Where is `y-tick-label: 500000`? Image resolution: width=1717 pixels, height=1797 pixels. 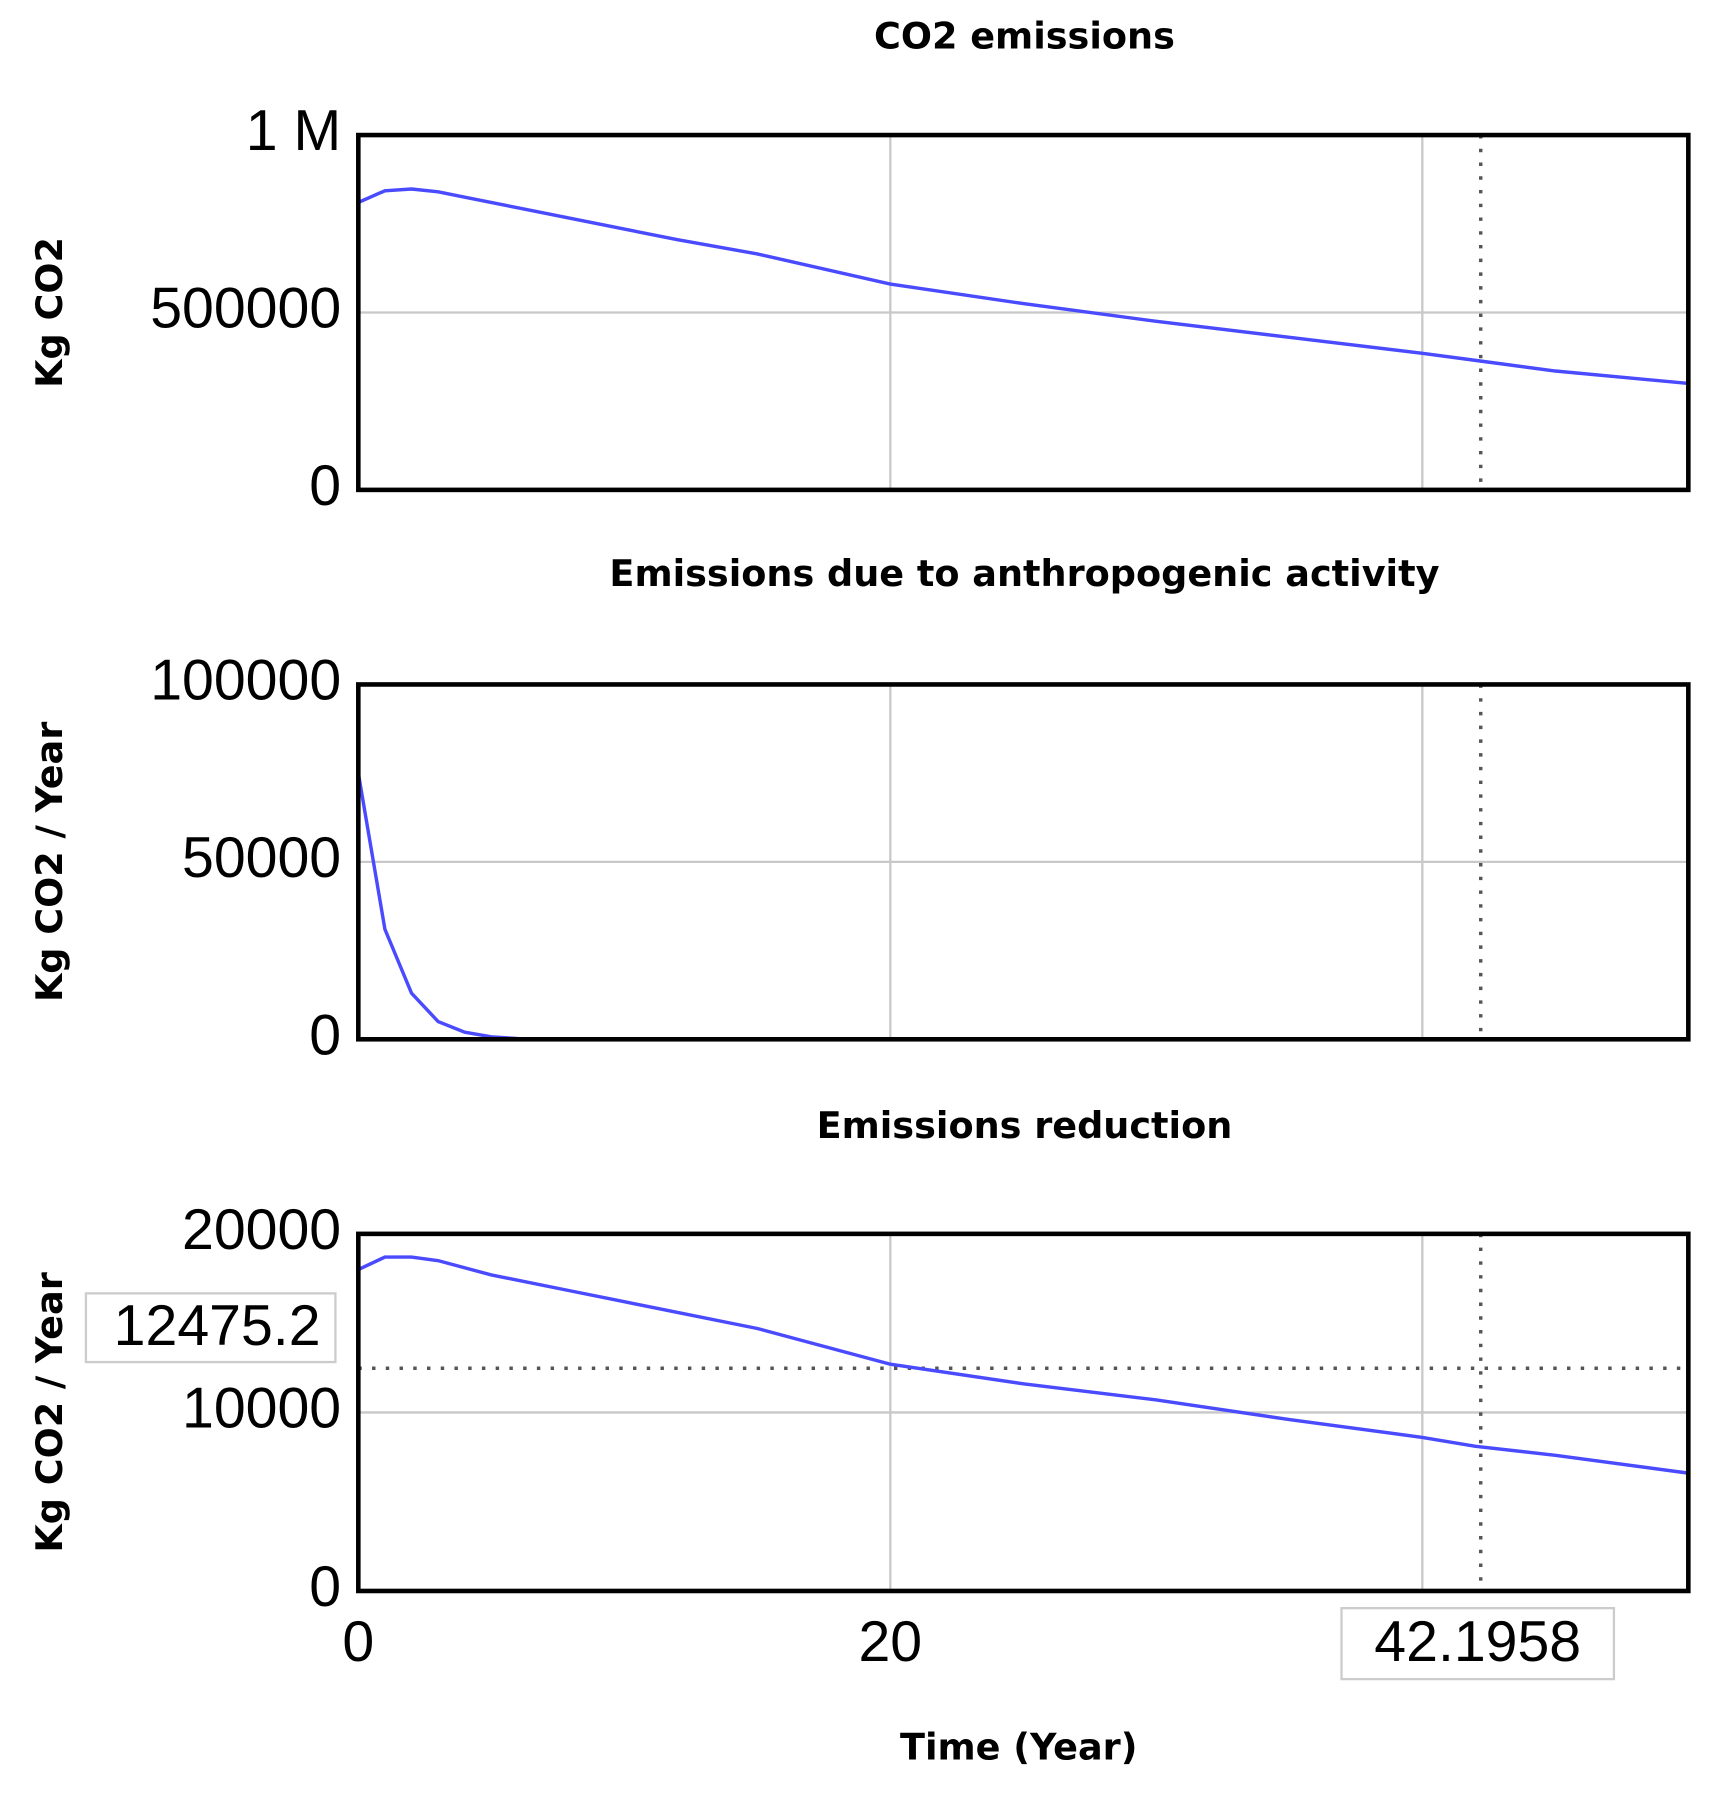
y-tick-label: 500000 is located at coordinates (245, 309).